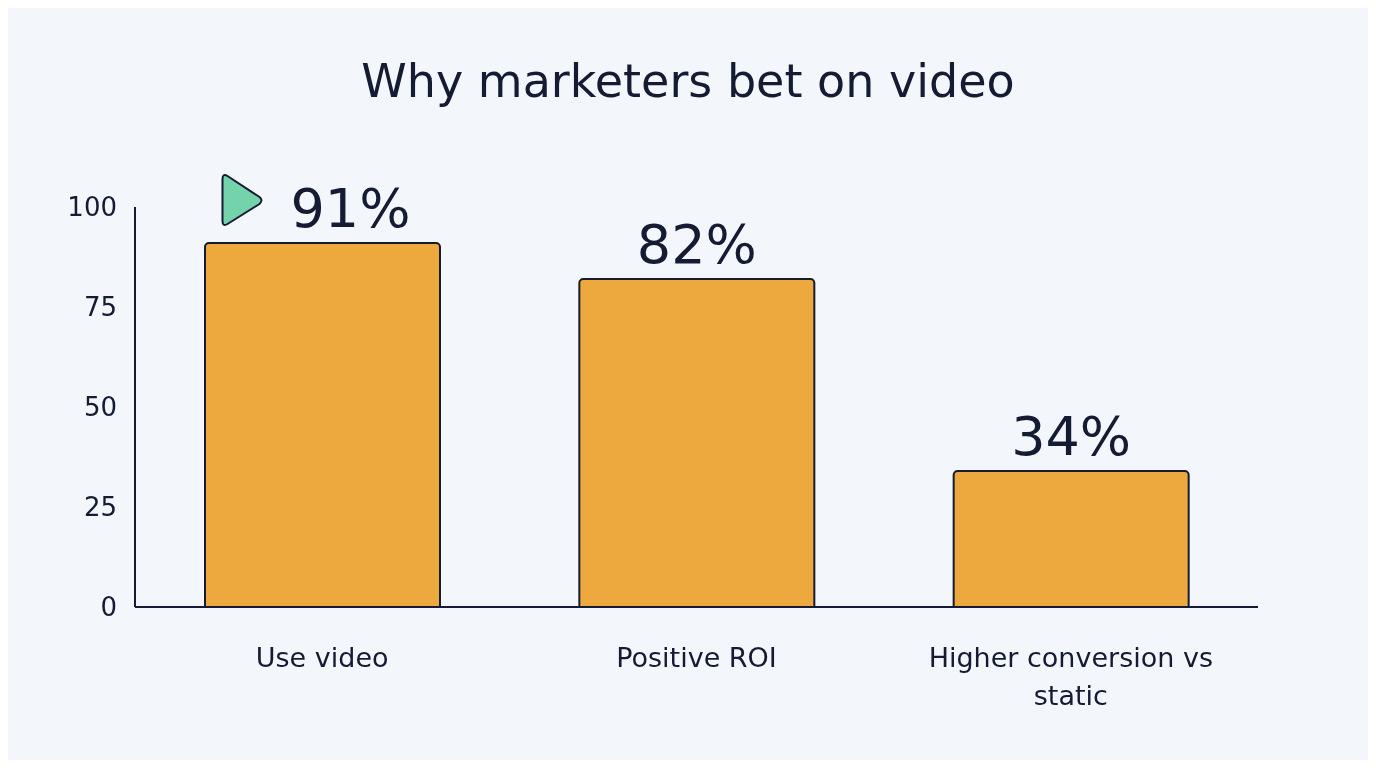 The height and width of the screenshot is (768, 1376). What do you see at coordinates (322, 657) in the screenshot?
I see `x-tick-label: Use video` at bounding box center [322, 657].